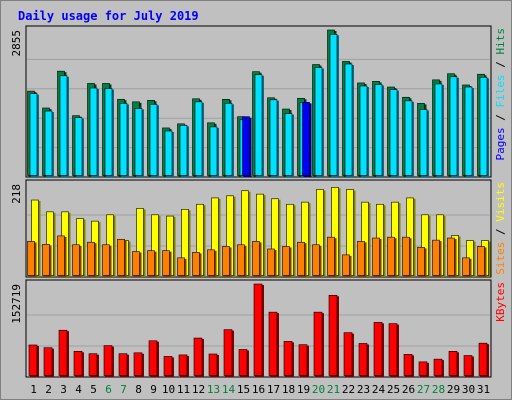  Describe the element at coordinates (198, 389) in the screenshot. I see `day-label-12: 12` at that location.